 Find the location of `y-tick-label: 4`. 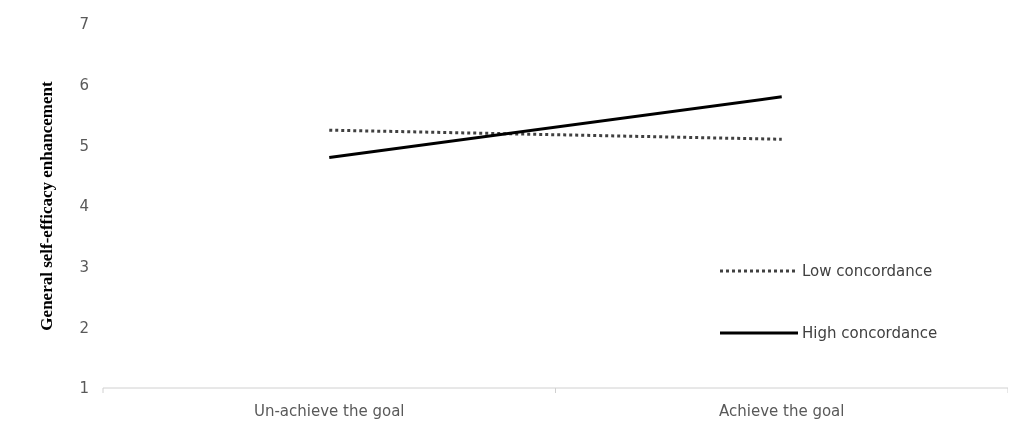

y-tick-label: 4 is located at coordinates (84, 206).